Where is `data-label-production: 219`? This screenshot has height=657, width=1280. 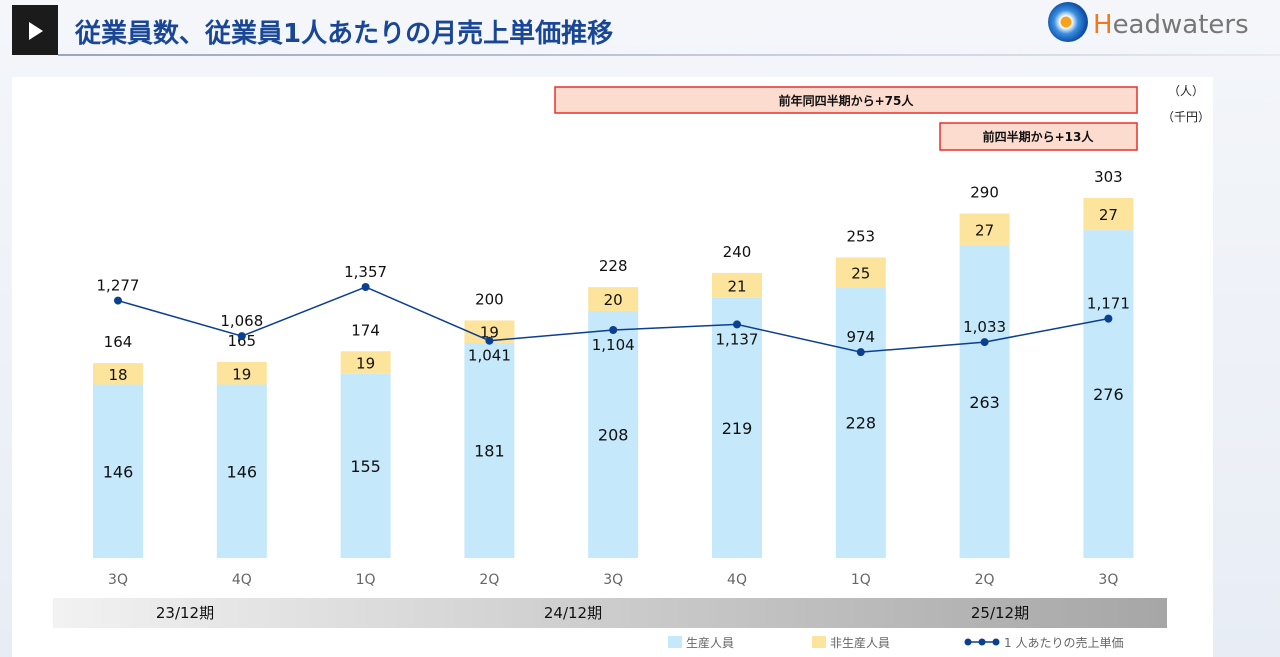 data-label-production: 219 is located at coordinates (737, 428).